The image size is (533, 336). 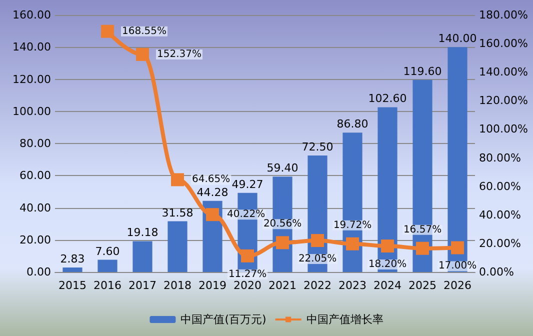 I want to click on x-tick-label: 2021, so click(x=282, y=285).